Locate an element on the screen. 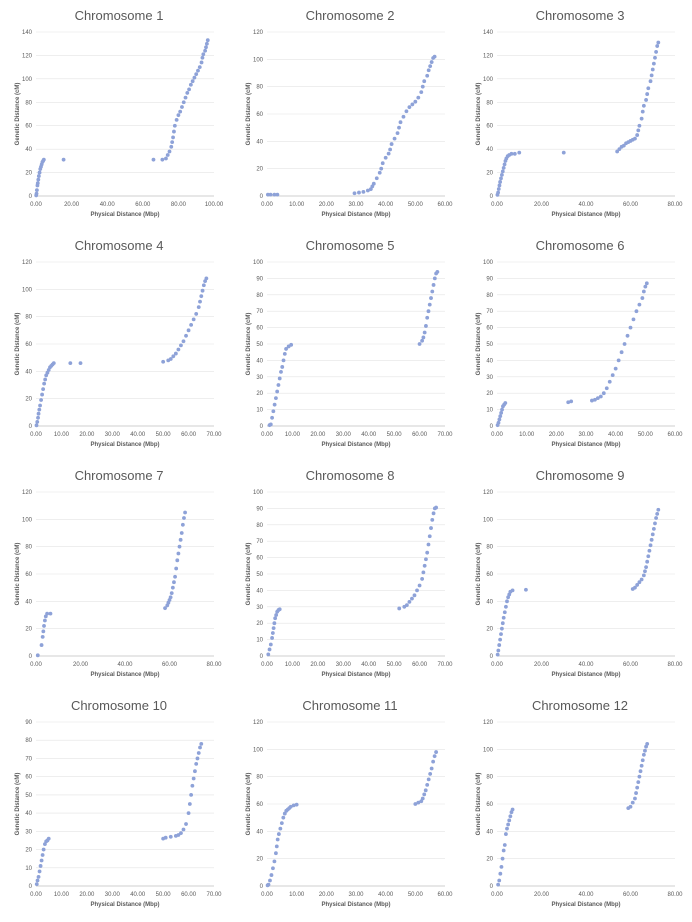  chart-title: Chromosome 2 is located at coordinates (350, 15).